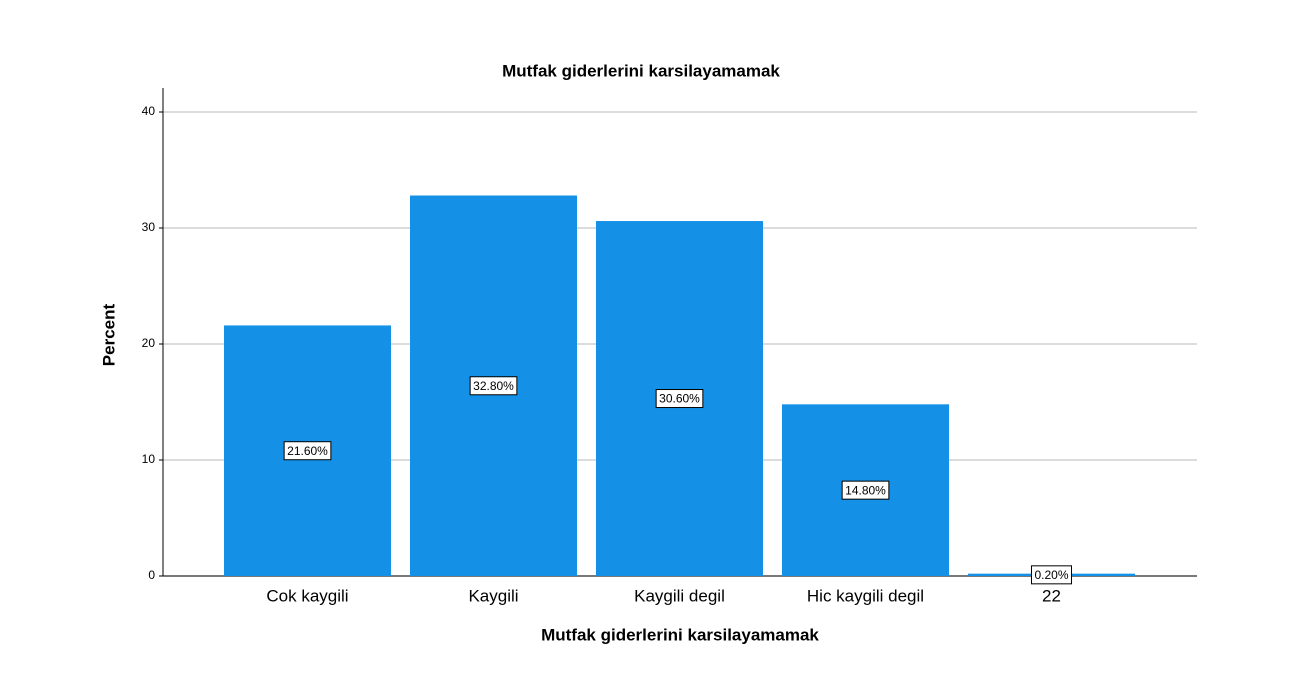 The width and height of the screenshot is (1302, 687). Describe the element at coordinates (307, 595) in the screenshot. I see `x-tick-label: Cok kaygili` at that location.